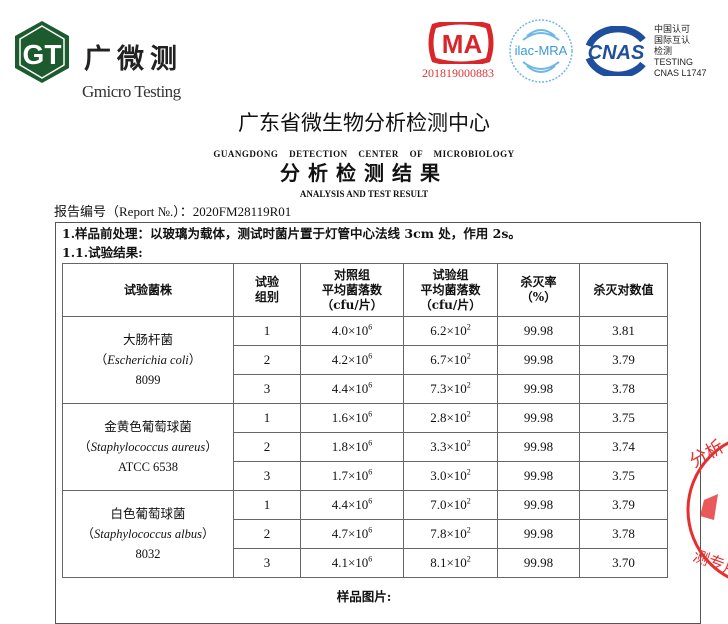  What do you see at coordinates (663, 51) in the screenshot?
I see `cnas-line: 检测` at bounding box center [663, 51].